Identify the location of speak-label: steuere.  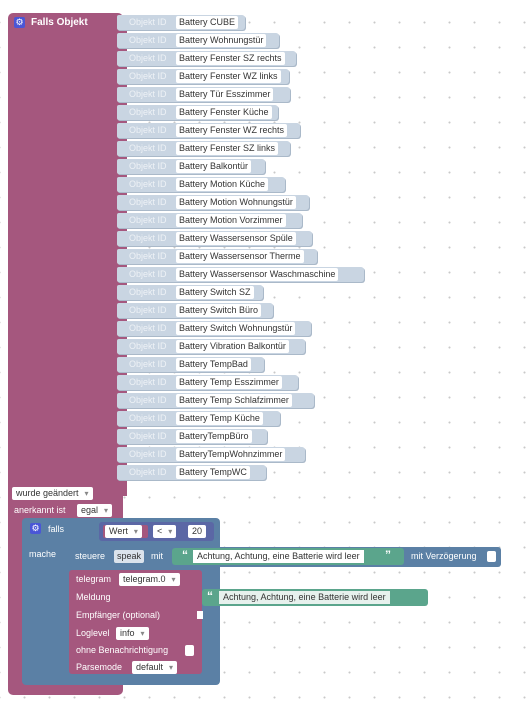
(90, 556).